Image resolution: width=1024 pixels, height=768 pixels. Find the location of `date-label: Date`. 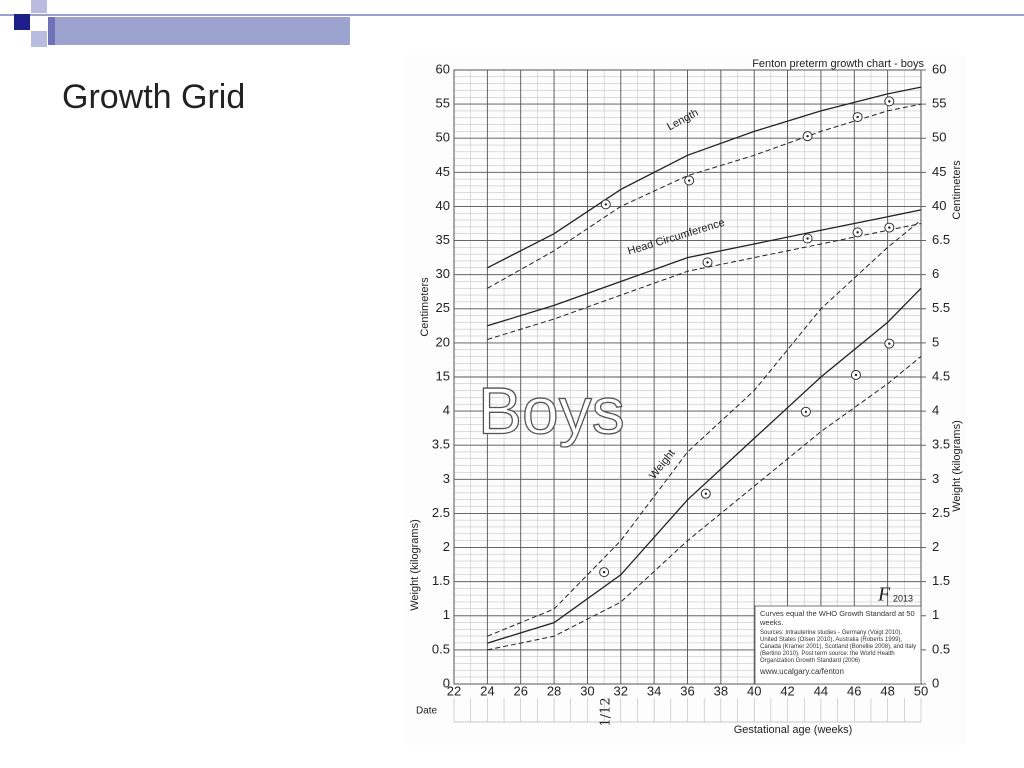

date-label: Date is located at coordinates (427, 711).